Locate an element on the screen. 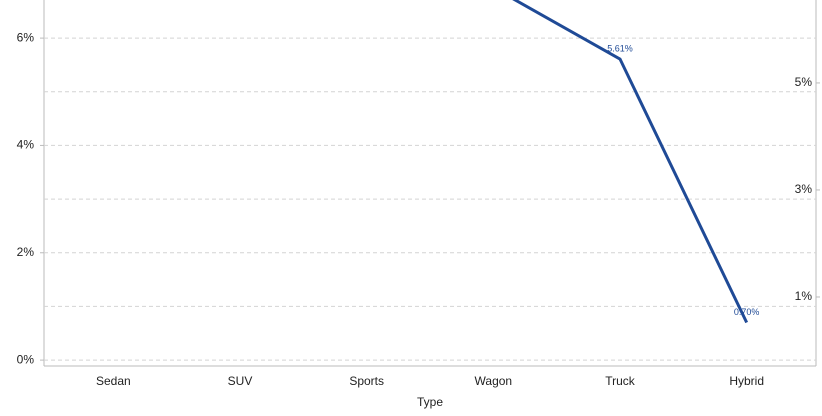  x-tick-label: Sports is located at coordinates (366, 381).